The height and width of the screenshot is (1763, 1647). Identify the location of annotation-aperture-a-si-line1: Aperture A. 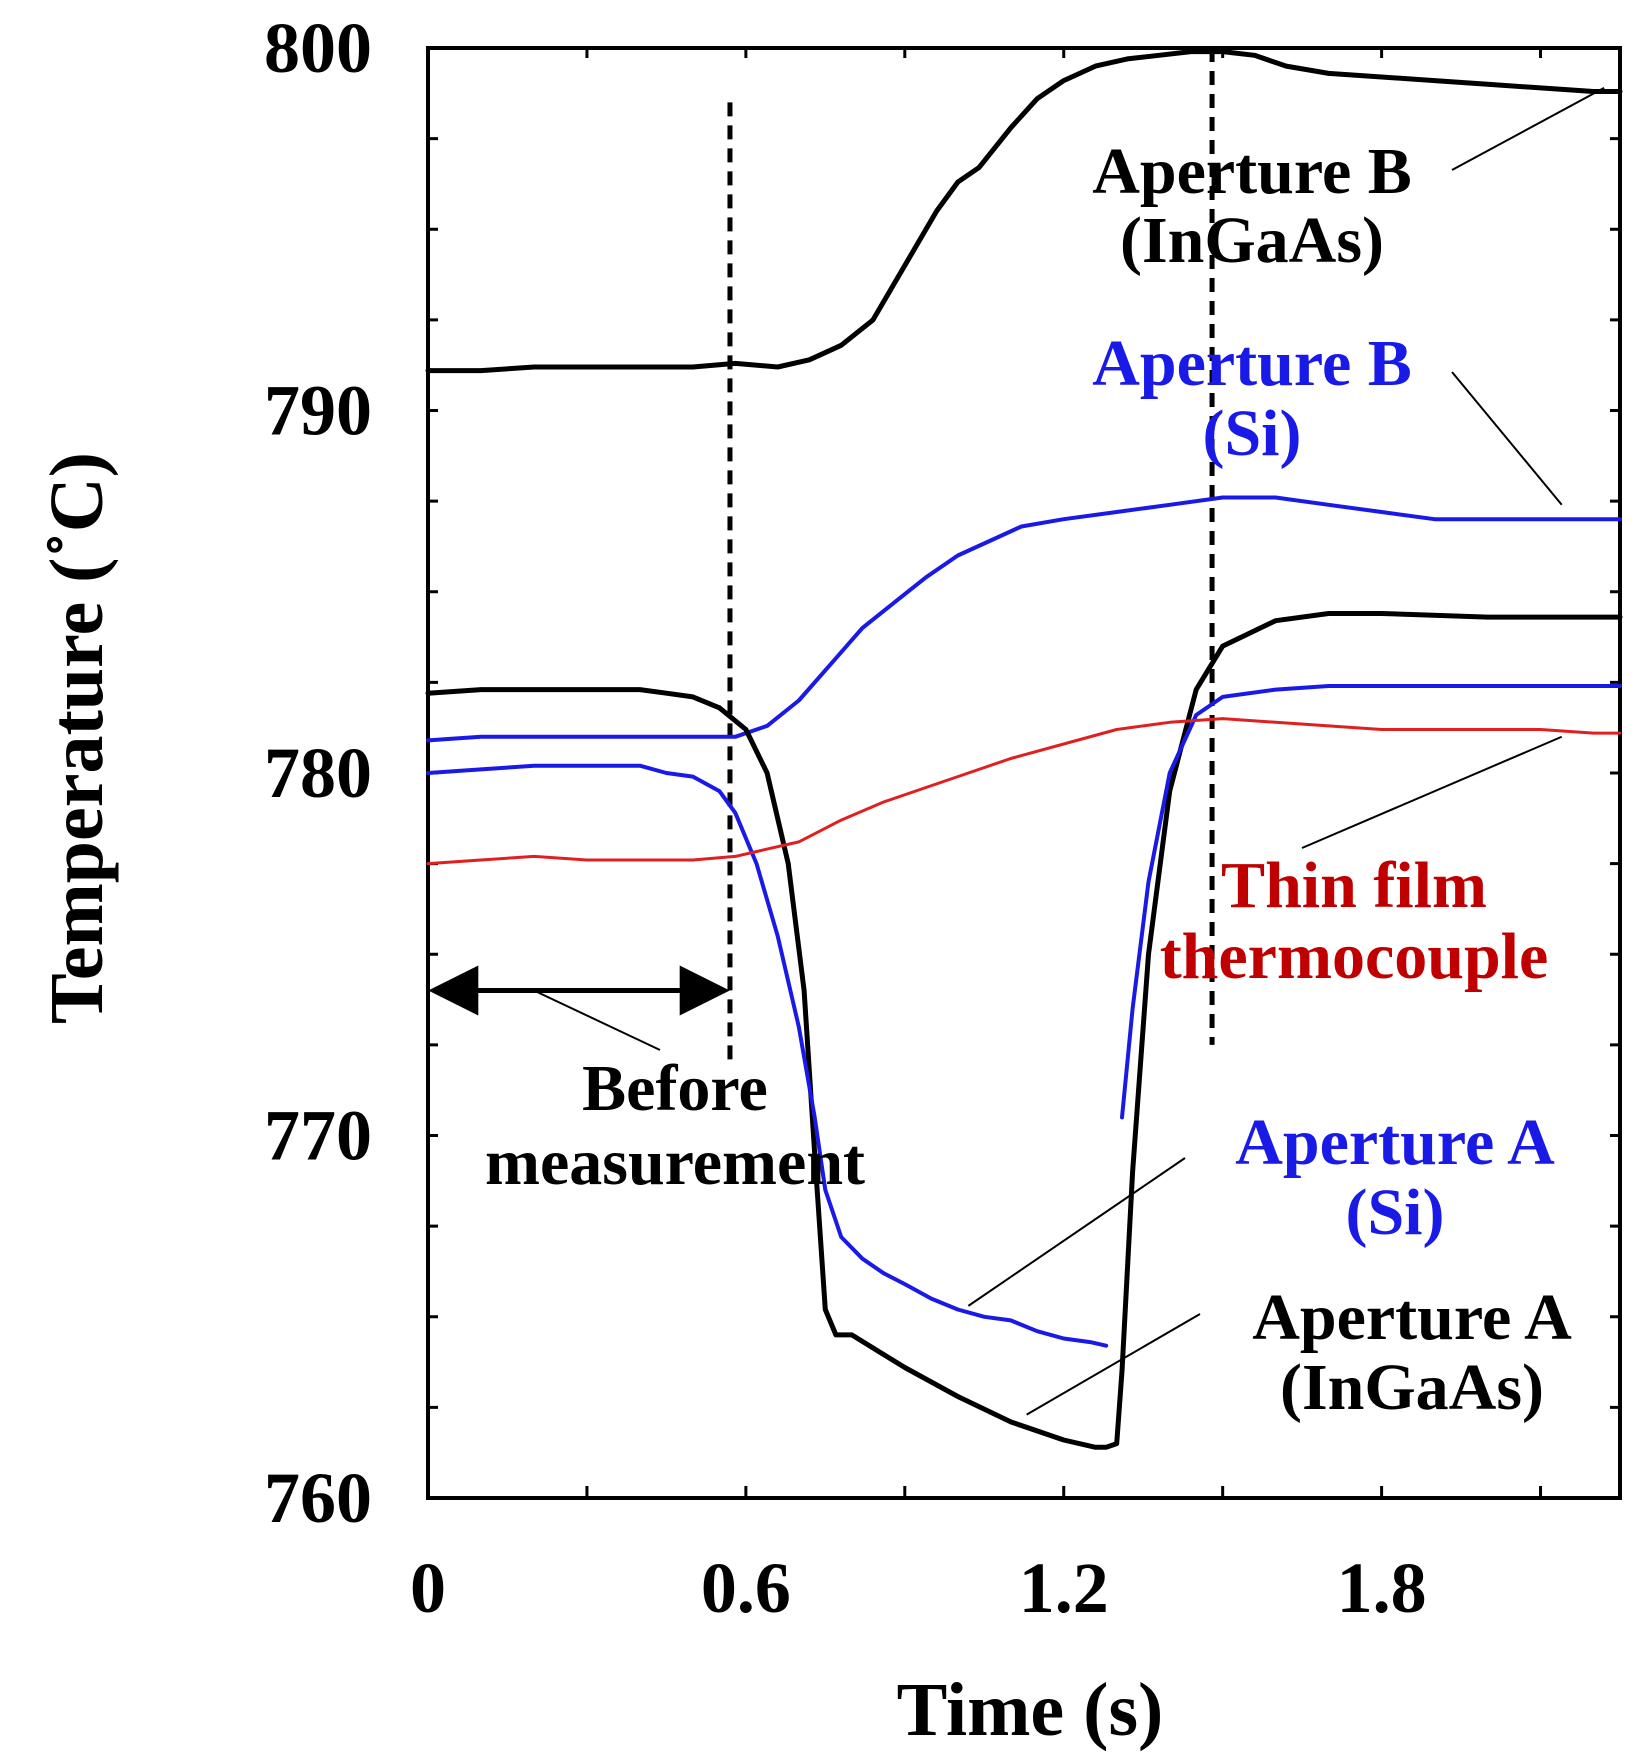
(1395, 1142).